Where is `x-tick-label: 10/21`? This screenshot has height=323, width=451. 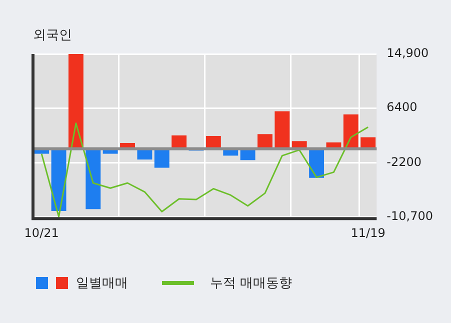
x-tick-label: 10/21 is located at coordinates (41, 233).